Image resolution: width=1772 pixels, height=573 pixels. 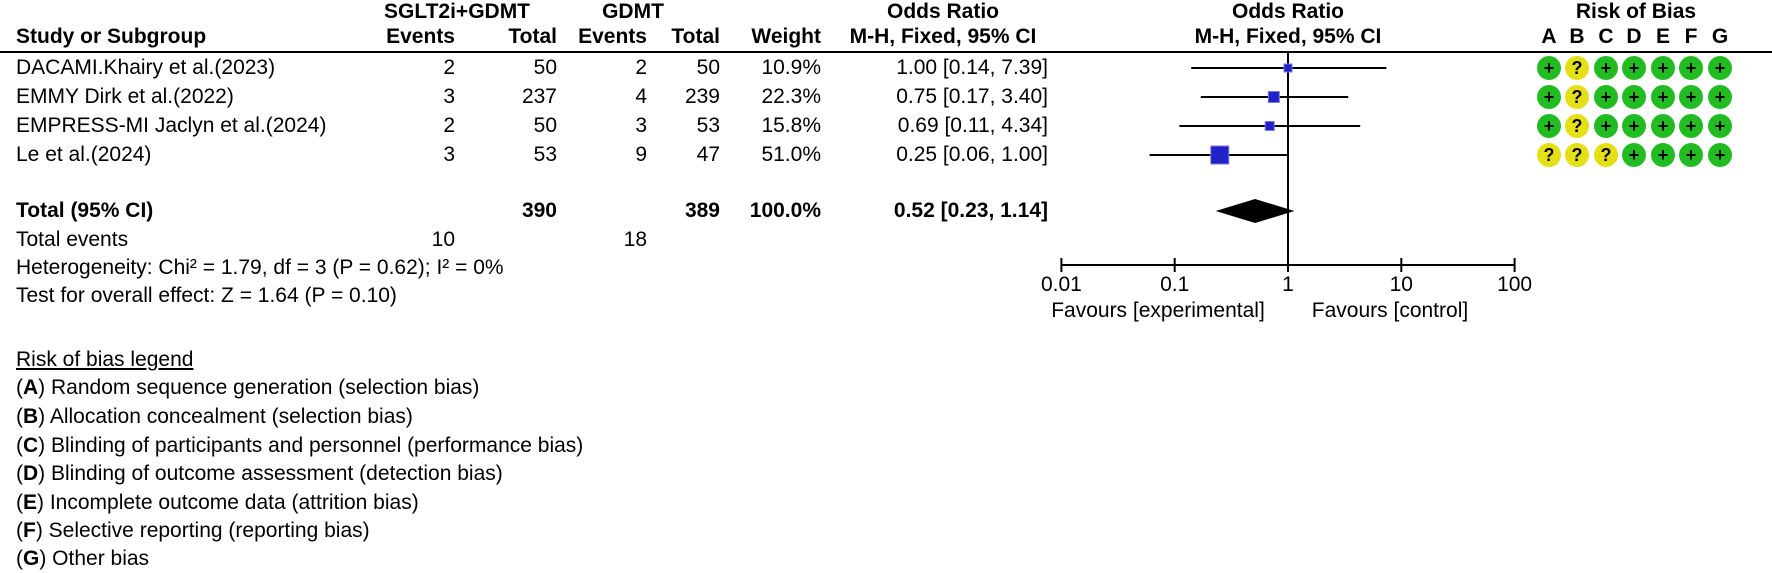 I want to click on rob-legend-letter: A, so click(x=31, y=387).